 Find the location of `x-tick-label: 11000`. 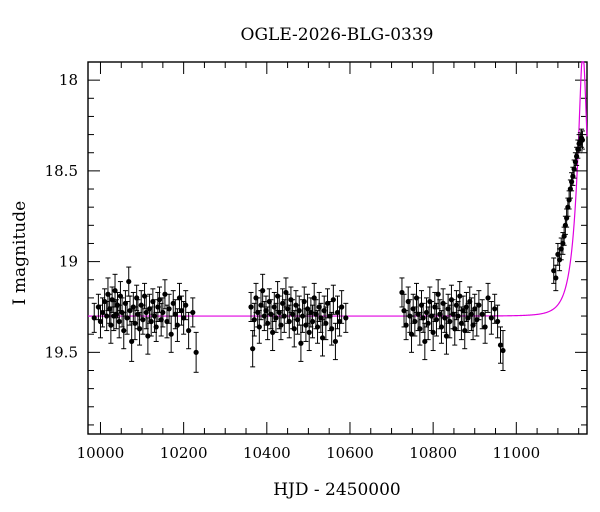

x-tick-label: 11000 is located at coordinates (516, 453).